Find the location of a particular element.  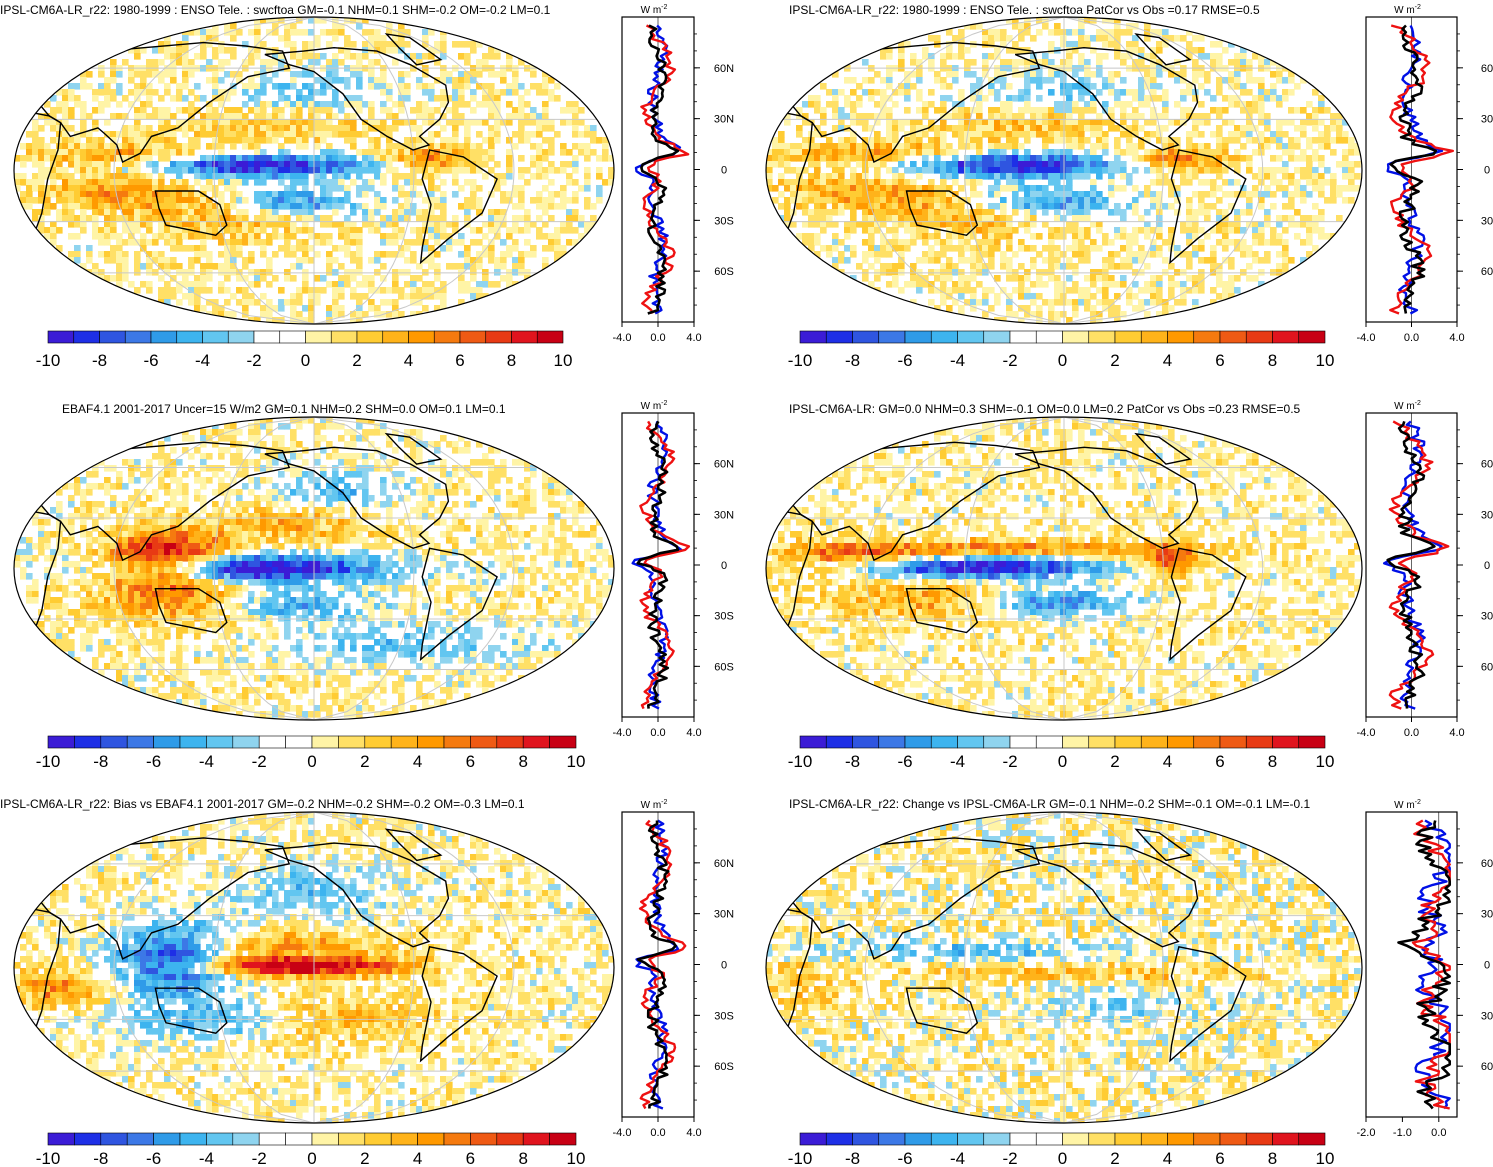

colorbar-tick-label: -10 is located at coordinates (800, 360).